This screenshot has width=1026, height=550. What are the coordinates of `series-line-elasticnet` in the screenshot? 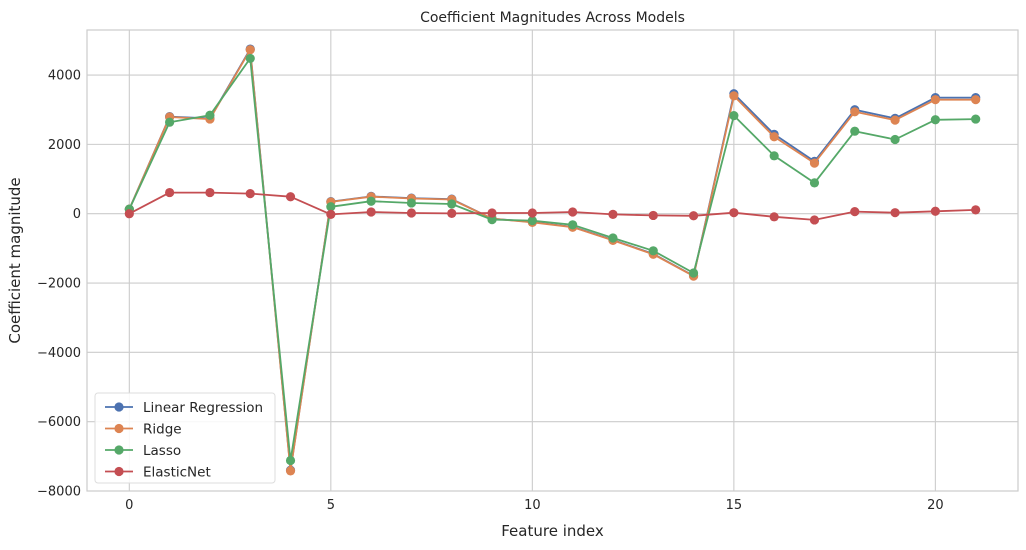 It's located at (552, 206).